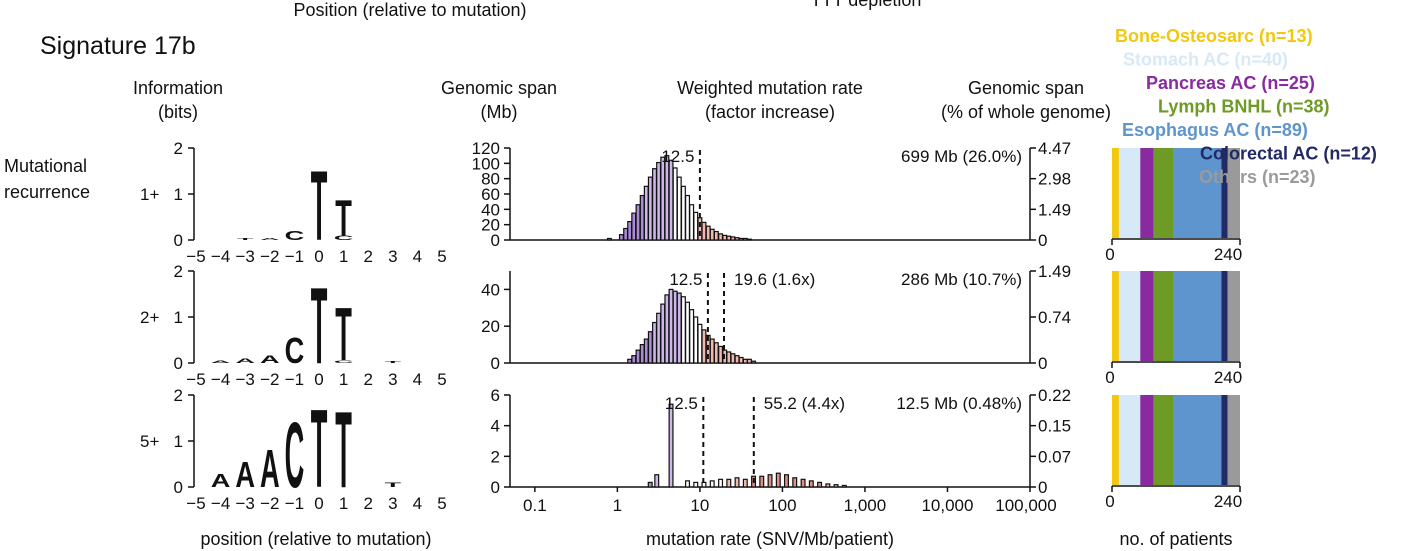 The image size is (1420, 551). Describe the element at coordinates (1054, 148) in the screenshot. I see `hist-right-tick-label: 4.47` at that location.